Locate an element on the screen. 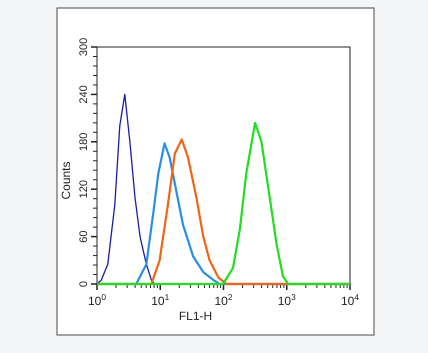 This screenshot has width=428, height=353. x-tick-label: 10$^{1}$ is located at coordinates (160, 300).